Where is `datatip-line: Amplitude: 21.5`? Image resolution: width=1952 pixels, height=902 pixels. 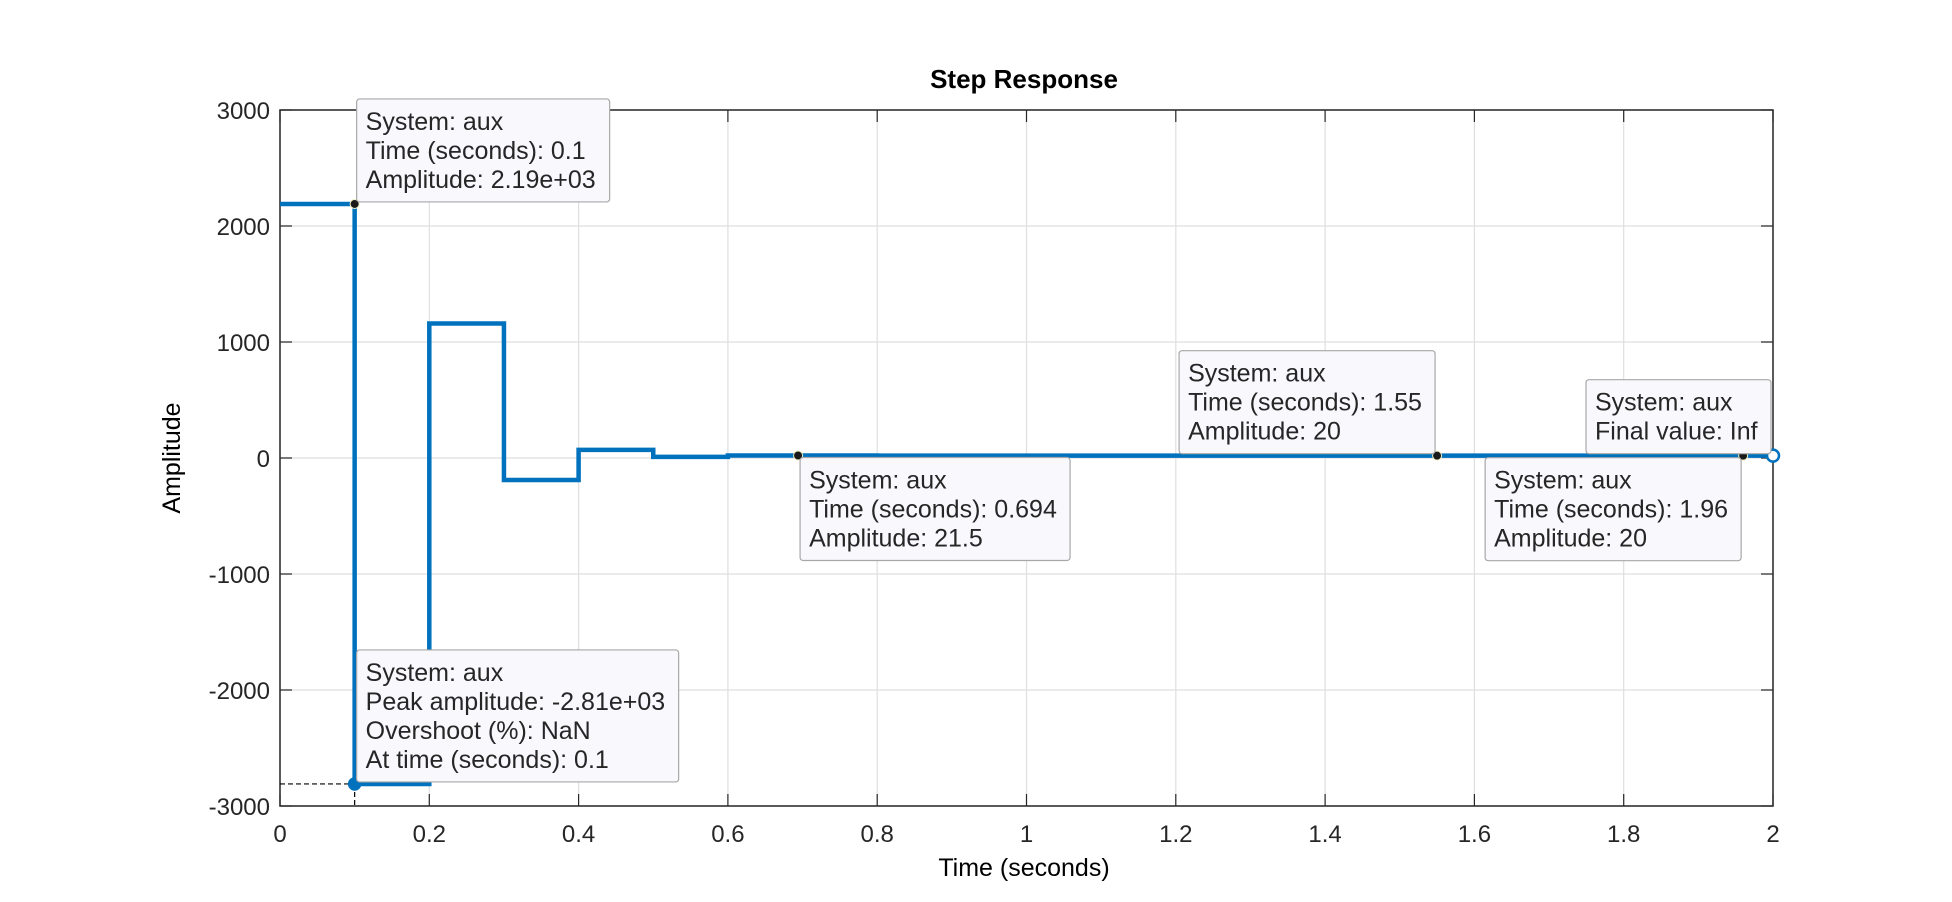 datatip-line: Amplitude: 21.5 is located at coordinates (896, 539).